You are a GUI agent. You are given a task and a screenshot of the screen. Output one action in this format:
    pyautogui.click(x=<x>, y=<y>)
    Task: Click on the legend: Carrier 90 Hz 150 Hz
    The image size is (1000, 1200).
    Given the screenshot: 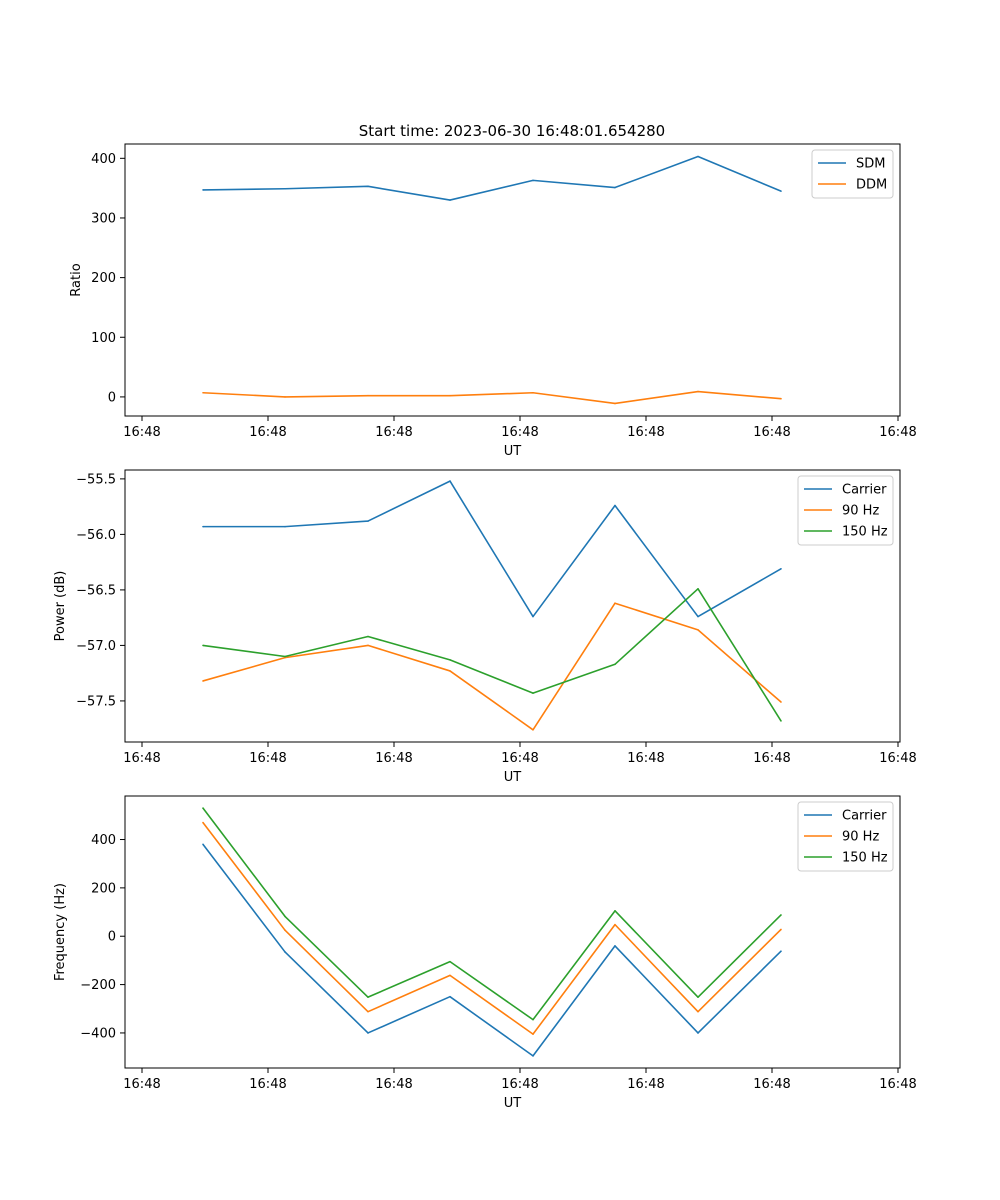 What is the action you would take?
    pyautogui.click(x=845, y=836)
    